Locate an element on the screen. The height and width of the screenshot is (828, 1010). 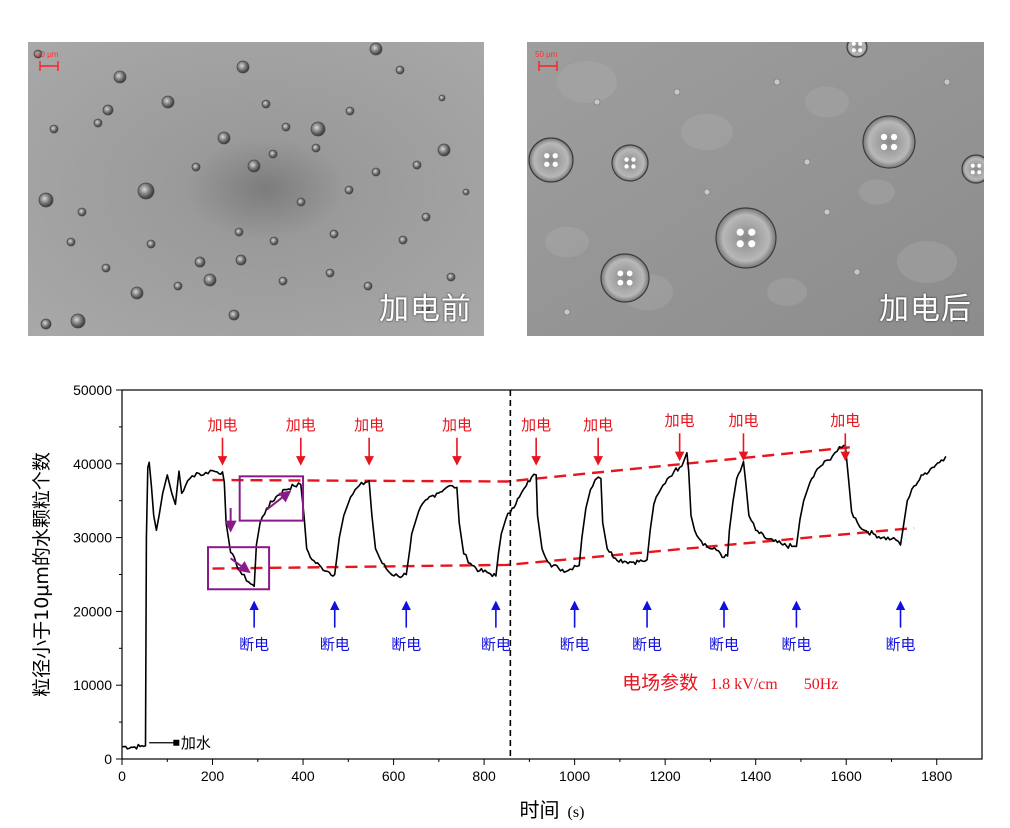
field-parameter-value: 1.8 kV/cm is located at coordinates (744, 684).